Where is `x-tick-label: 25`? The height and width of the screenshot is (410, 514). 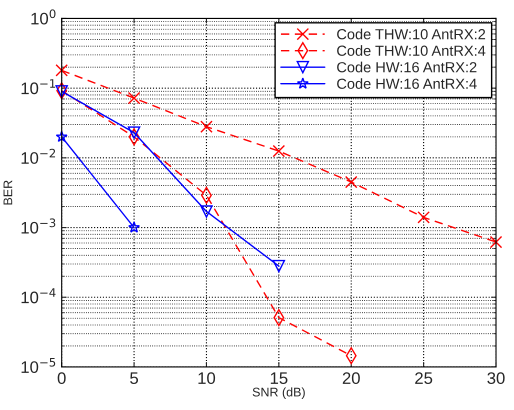
x-tick-label: 25 is located at coordinates (423, 378).